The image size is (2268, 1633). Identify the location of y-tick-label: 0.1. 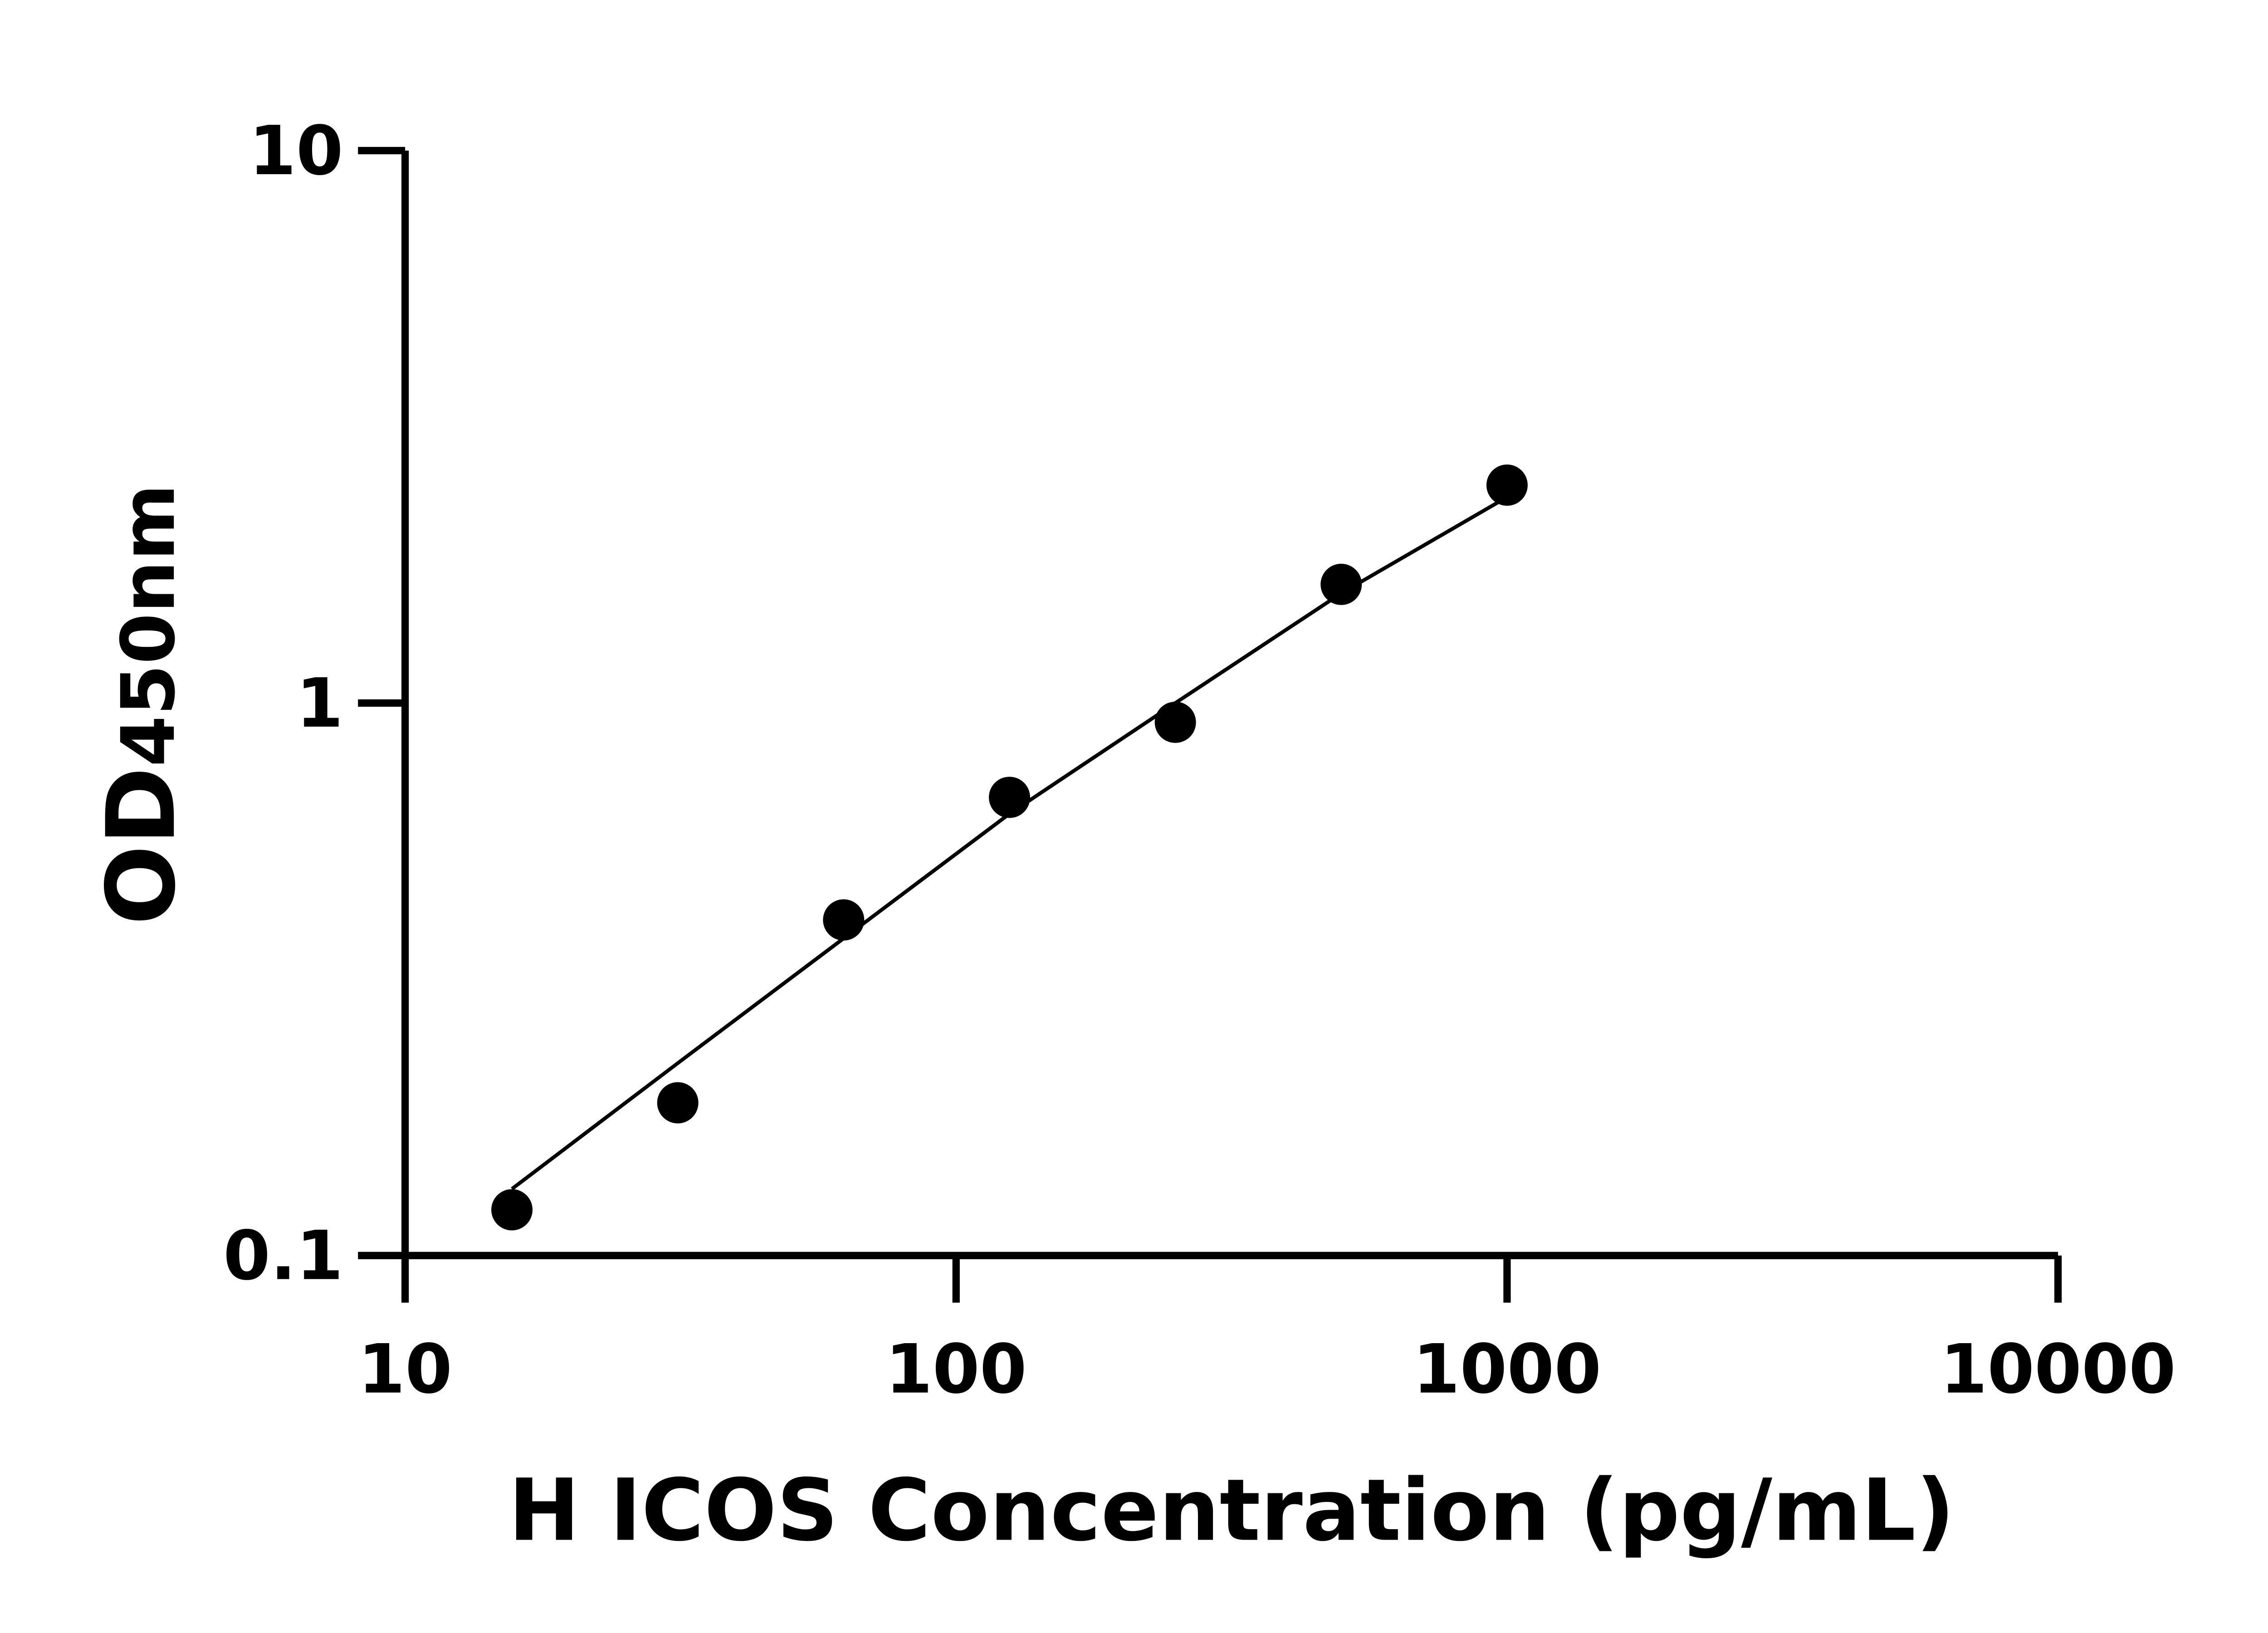
(283, 1256).